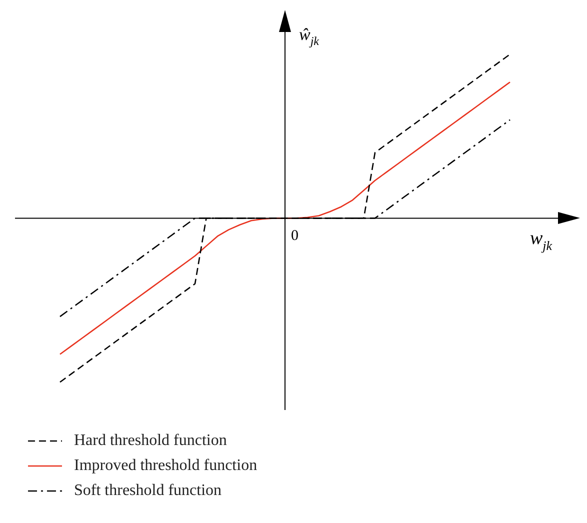 This screenshot has height=523, width=587. I want to click on legend-label: Improved threshold function, so click(166, 465).